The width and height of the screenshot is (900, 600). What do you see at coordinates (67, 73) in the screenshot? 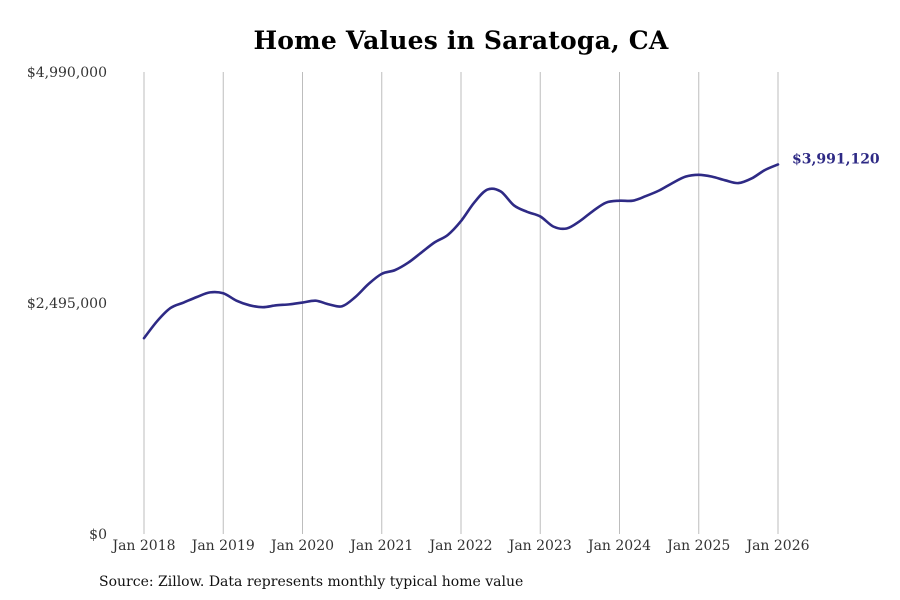
I see `y-tick-label: $4,990,000` at bounding box center [67, 73].